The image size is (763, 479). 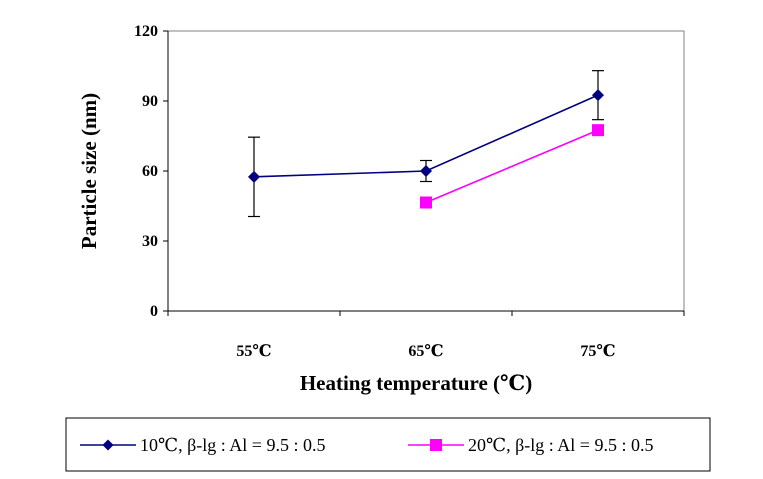 What do you see at coordinates (232, 445) in the screenshot?
I see `legend-label: 10℃, β-lg : Al = 9.5 : 0.5` at bounding box center [232, 445].